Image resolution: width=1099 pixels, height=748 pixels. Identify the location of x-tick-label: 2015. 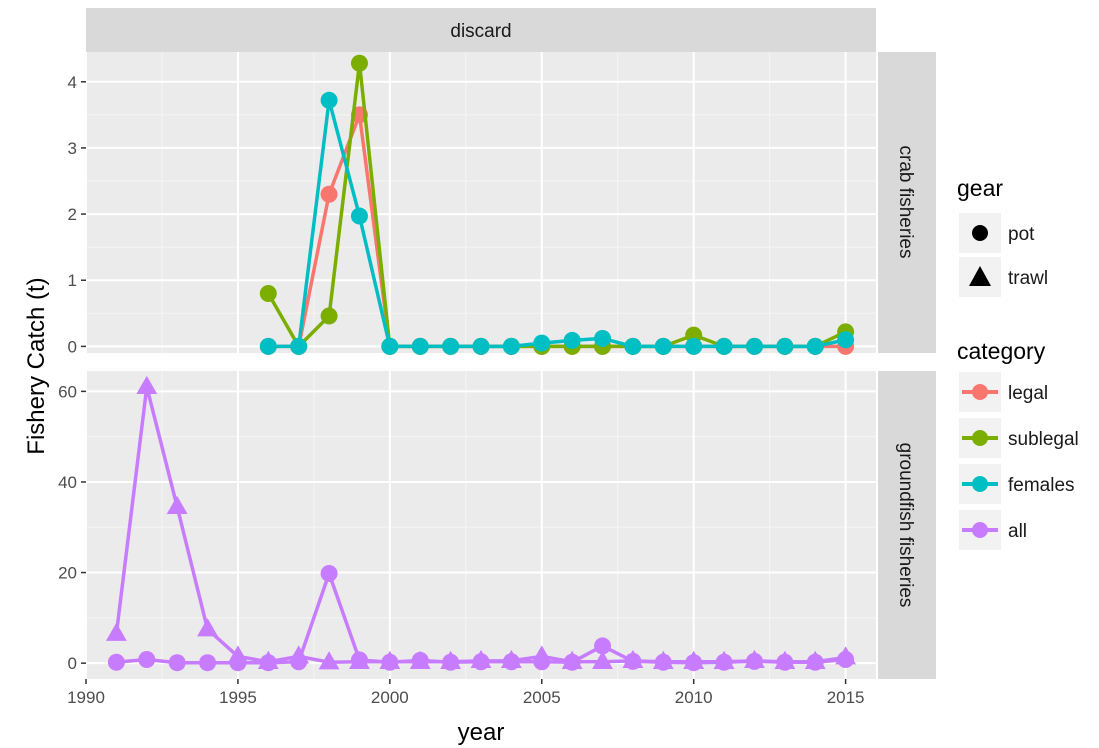
(846, 697).